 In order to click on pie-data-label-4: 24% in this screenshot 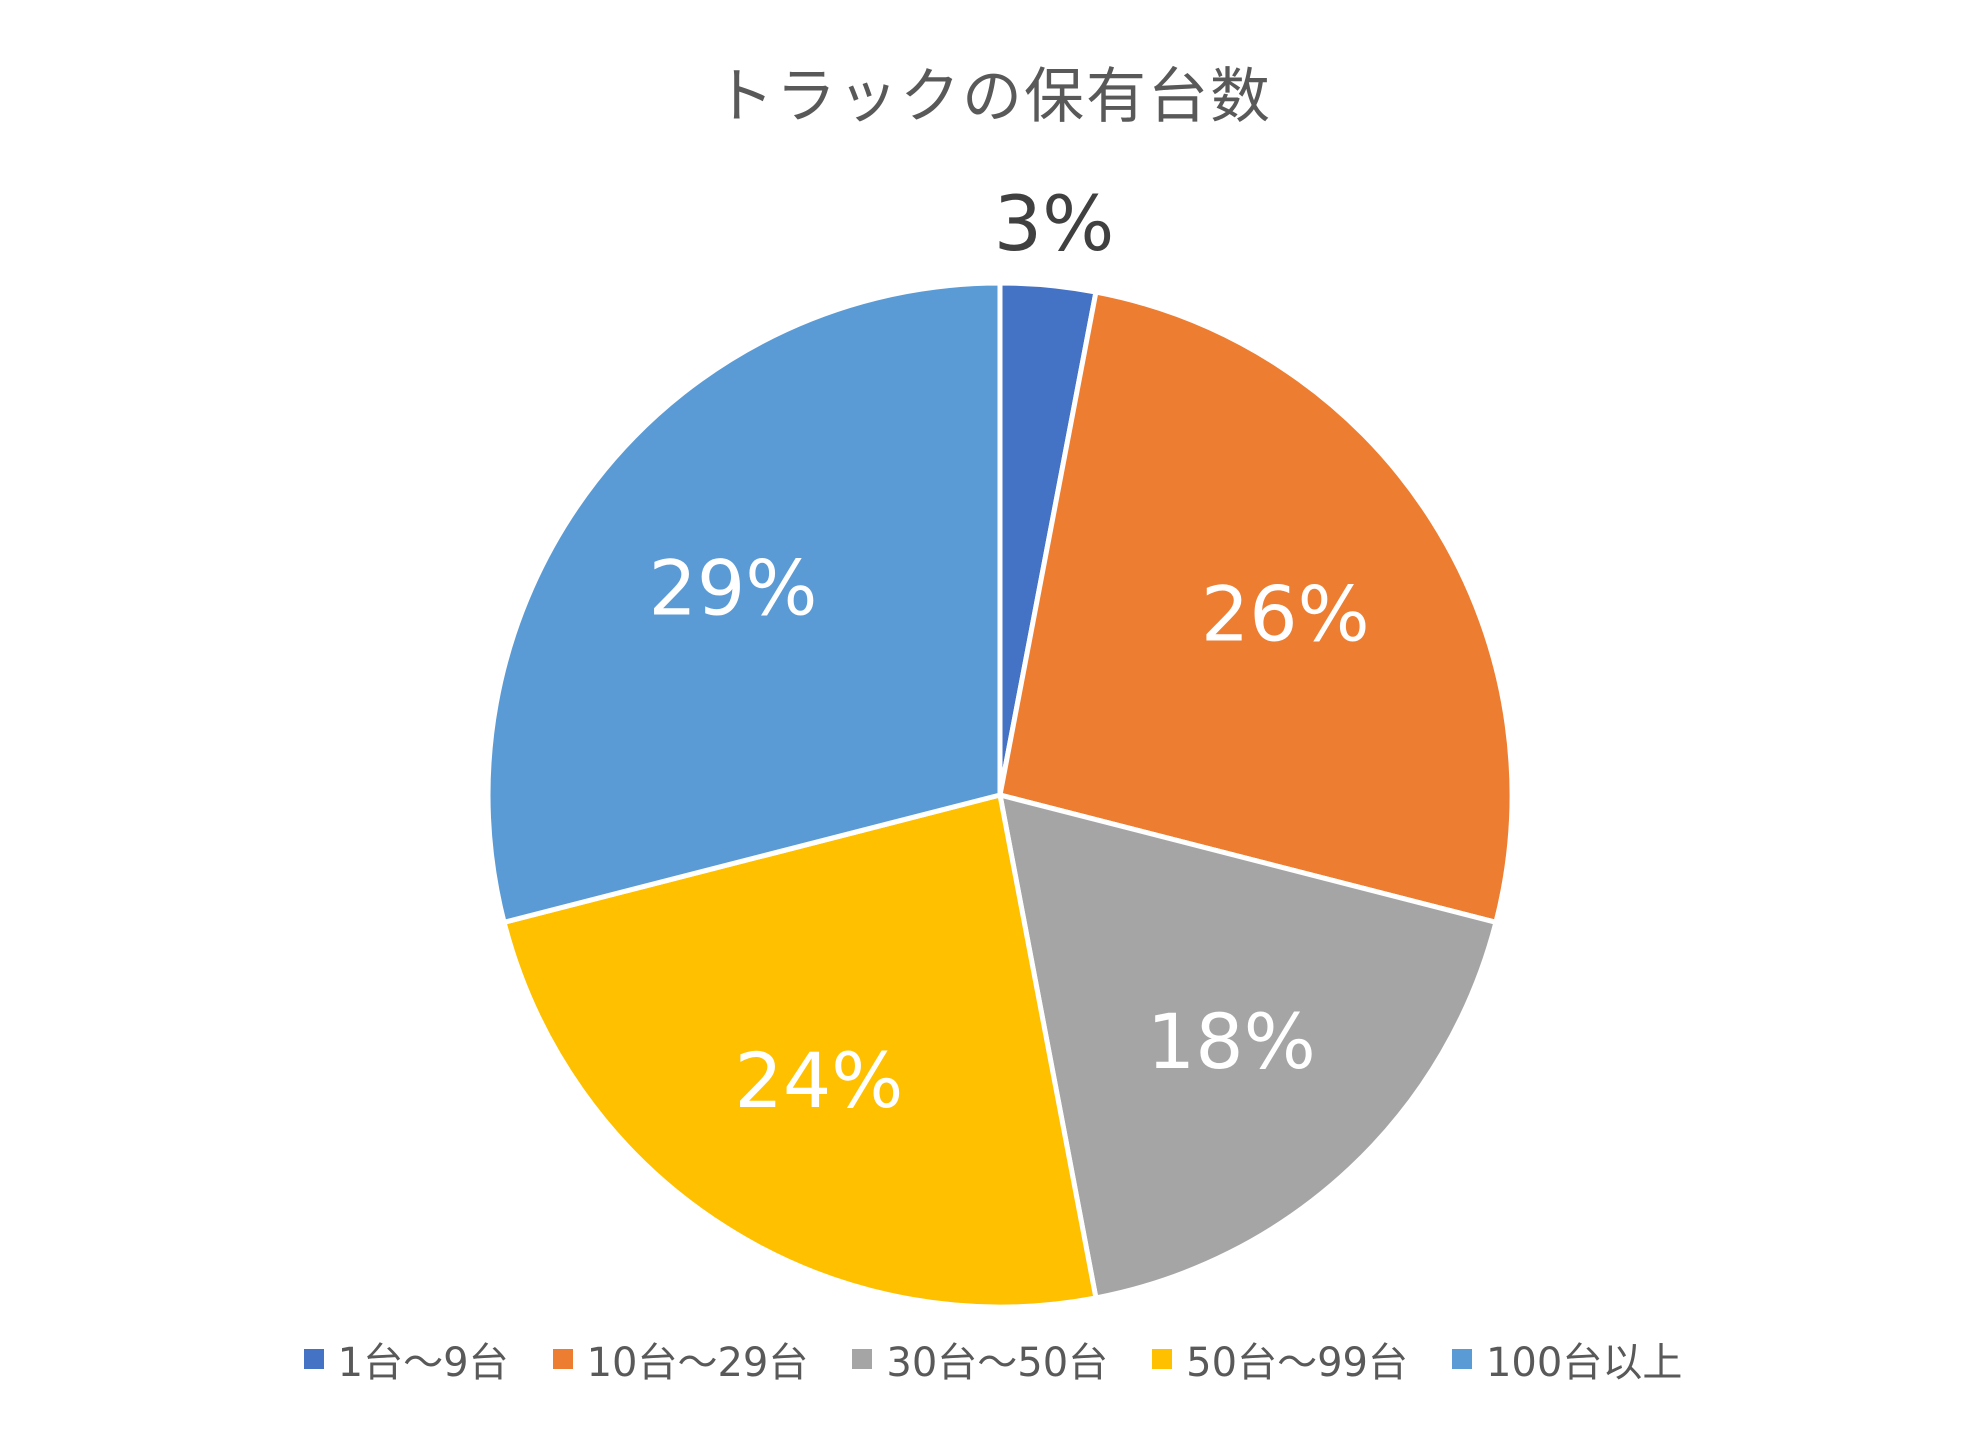, I will do `click(818, 1080)`.